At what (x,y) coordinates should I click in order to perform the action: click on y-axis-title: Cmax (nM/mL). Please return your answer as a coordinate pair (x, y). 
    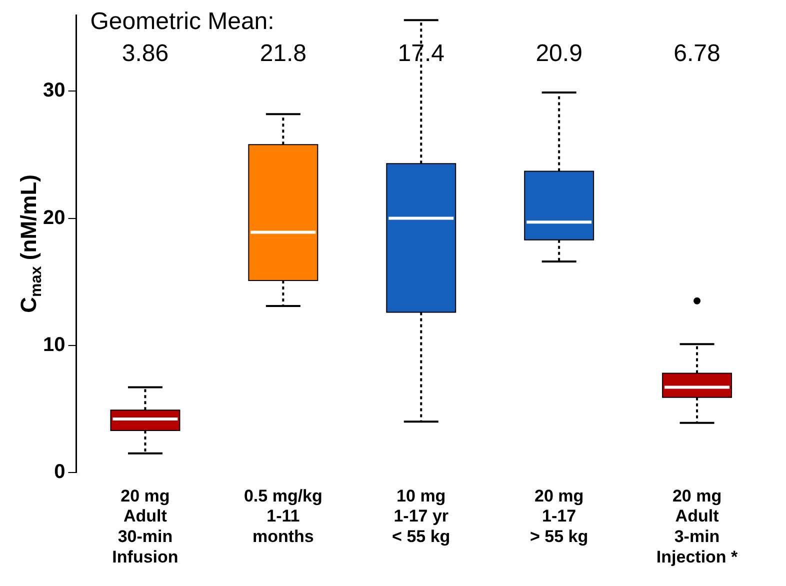
    Looking at the image, I should click on (30, 243).